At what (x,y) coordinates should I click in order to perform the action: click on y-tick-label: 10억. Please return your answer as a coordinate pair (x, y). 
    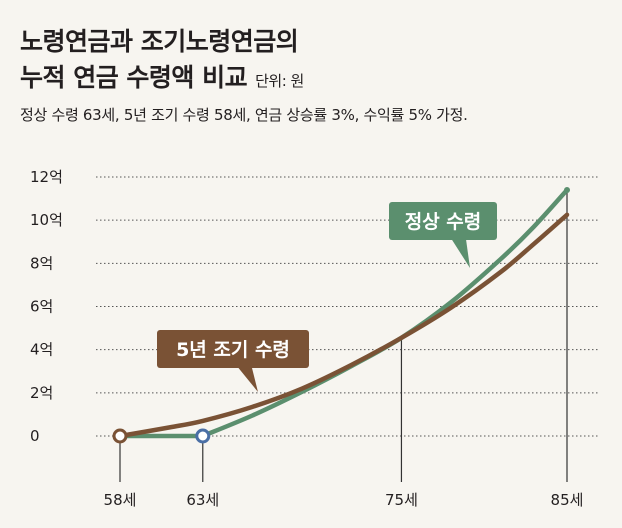
    Looking at the image, I should click on (46, 220).